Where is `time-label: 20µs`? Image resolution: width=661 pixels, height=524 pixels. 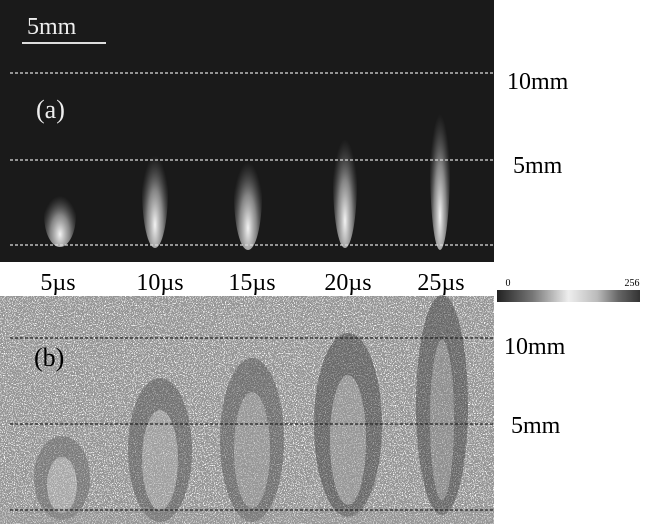 time-label: 20µs is located at coordinates (347, 283).